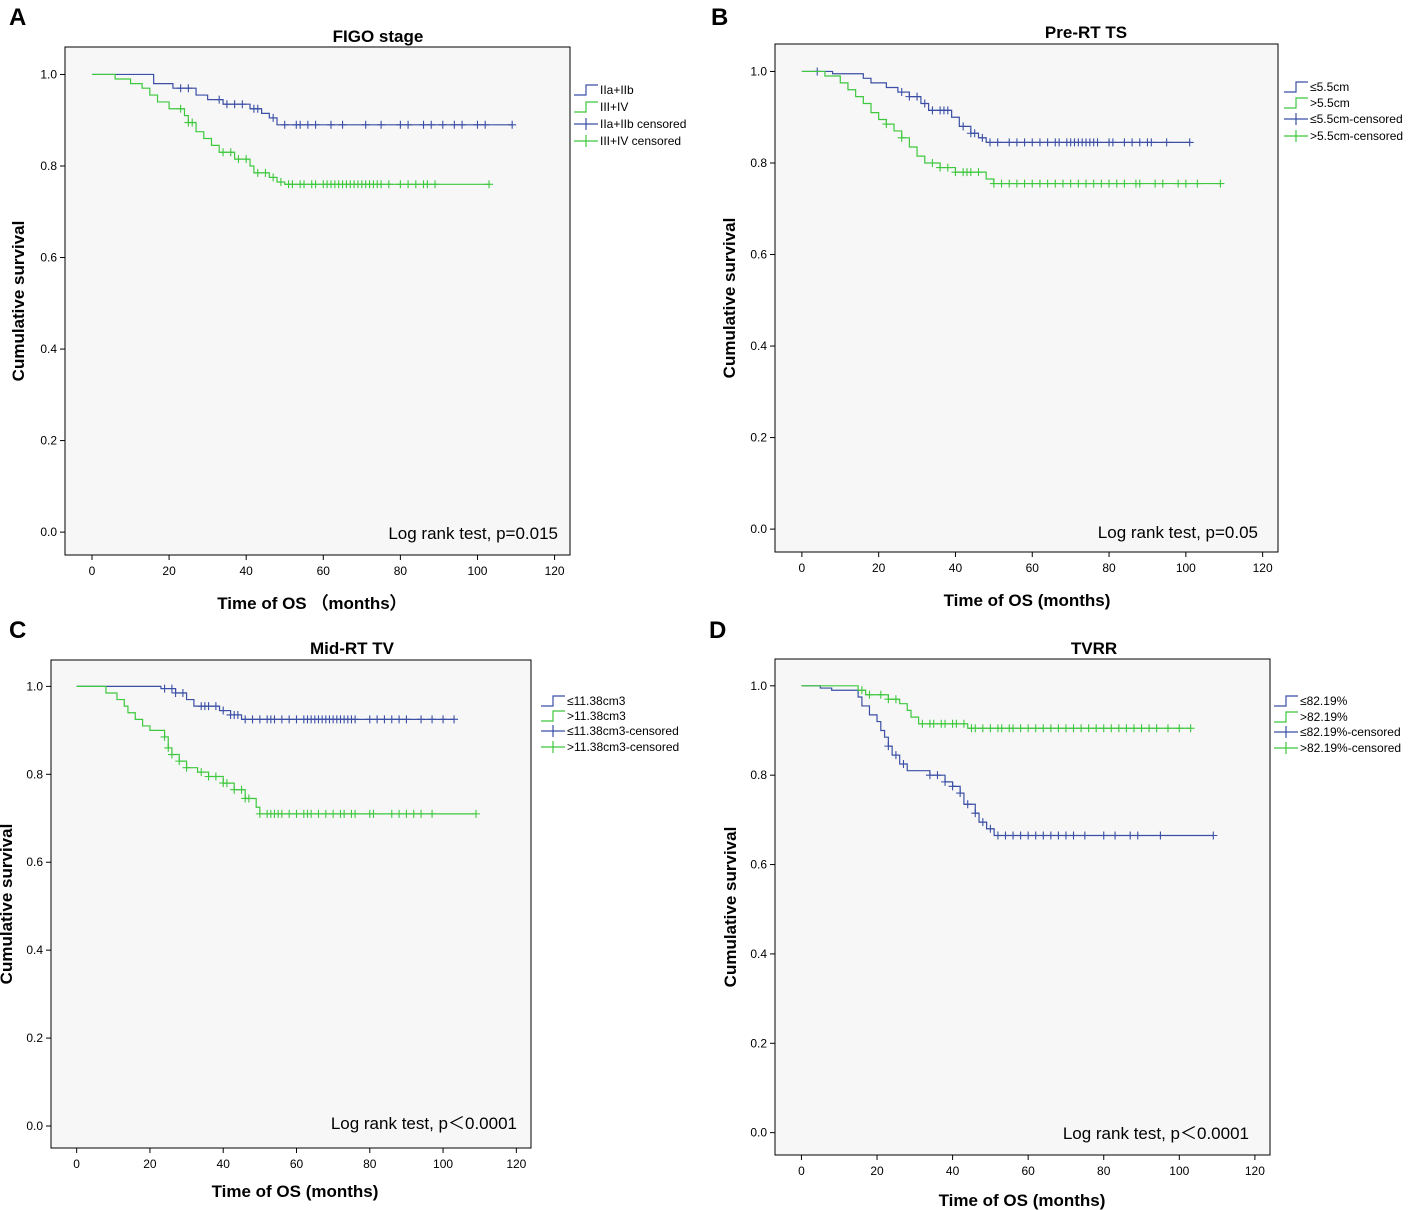 The height and width of the screenshot is (1210, 1417). What do you see at coordinates (643, 124) in the screenshot?
I see `legend-label: IIa+IIb censored` at bounding box center [643, 124].